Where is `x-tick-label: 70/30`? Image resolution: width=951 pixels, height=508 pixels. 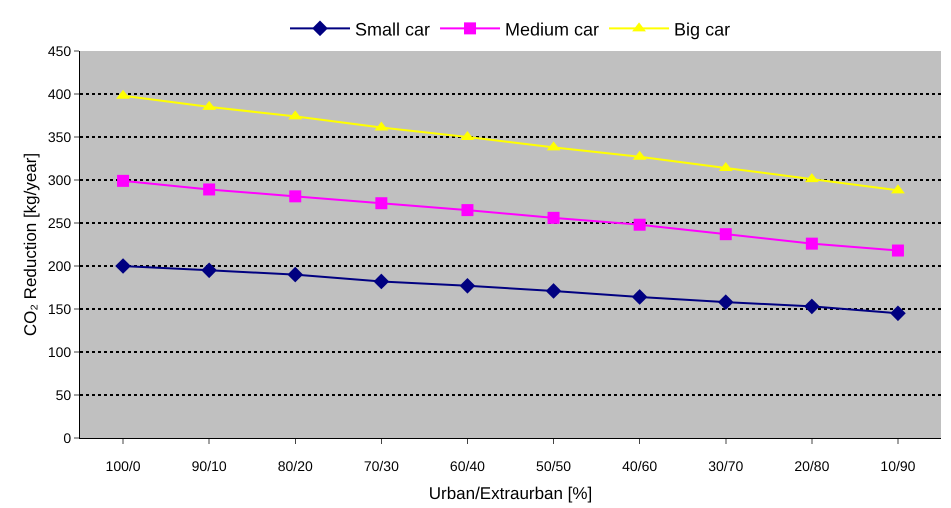 x-tick-label: 70/30 is located at coordinates (382, 466).